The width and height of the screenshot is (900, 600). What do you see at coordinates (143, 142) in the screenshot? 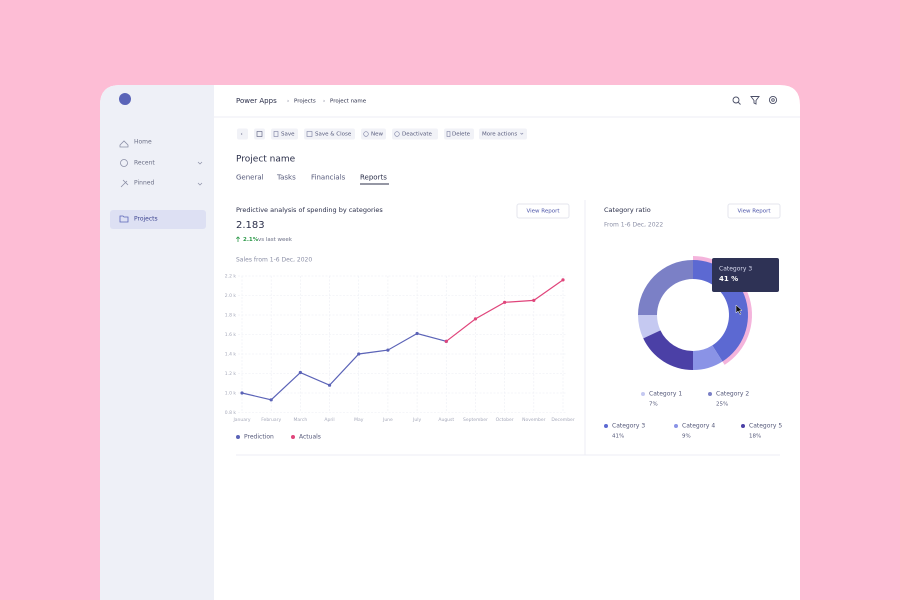
I see `nav-item: Home` at bounding box center [143, 142].